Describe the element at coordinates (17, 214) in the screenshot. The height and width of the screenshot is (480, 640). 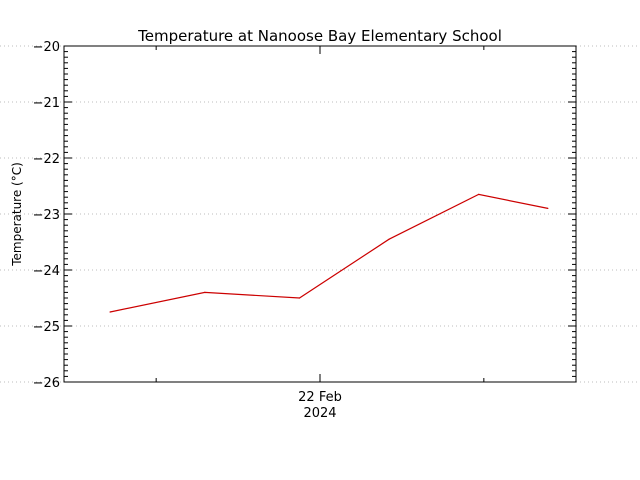
I see `y-axis-label: Temperature (°C)` at that location.